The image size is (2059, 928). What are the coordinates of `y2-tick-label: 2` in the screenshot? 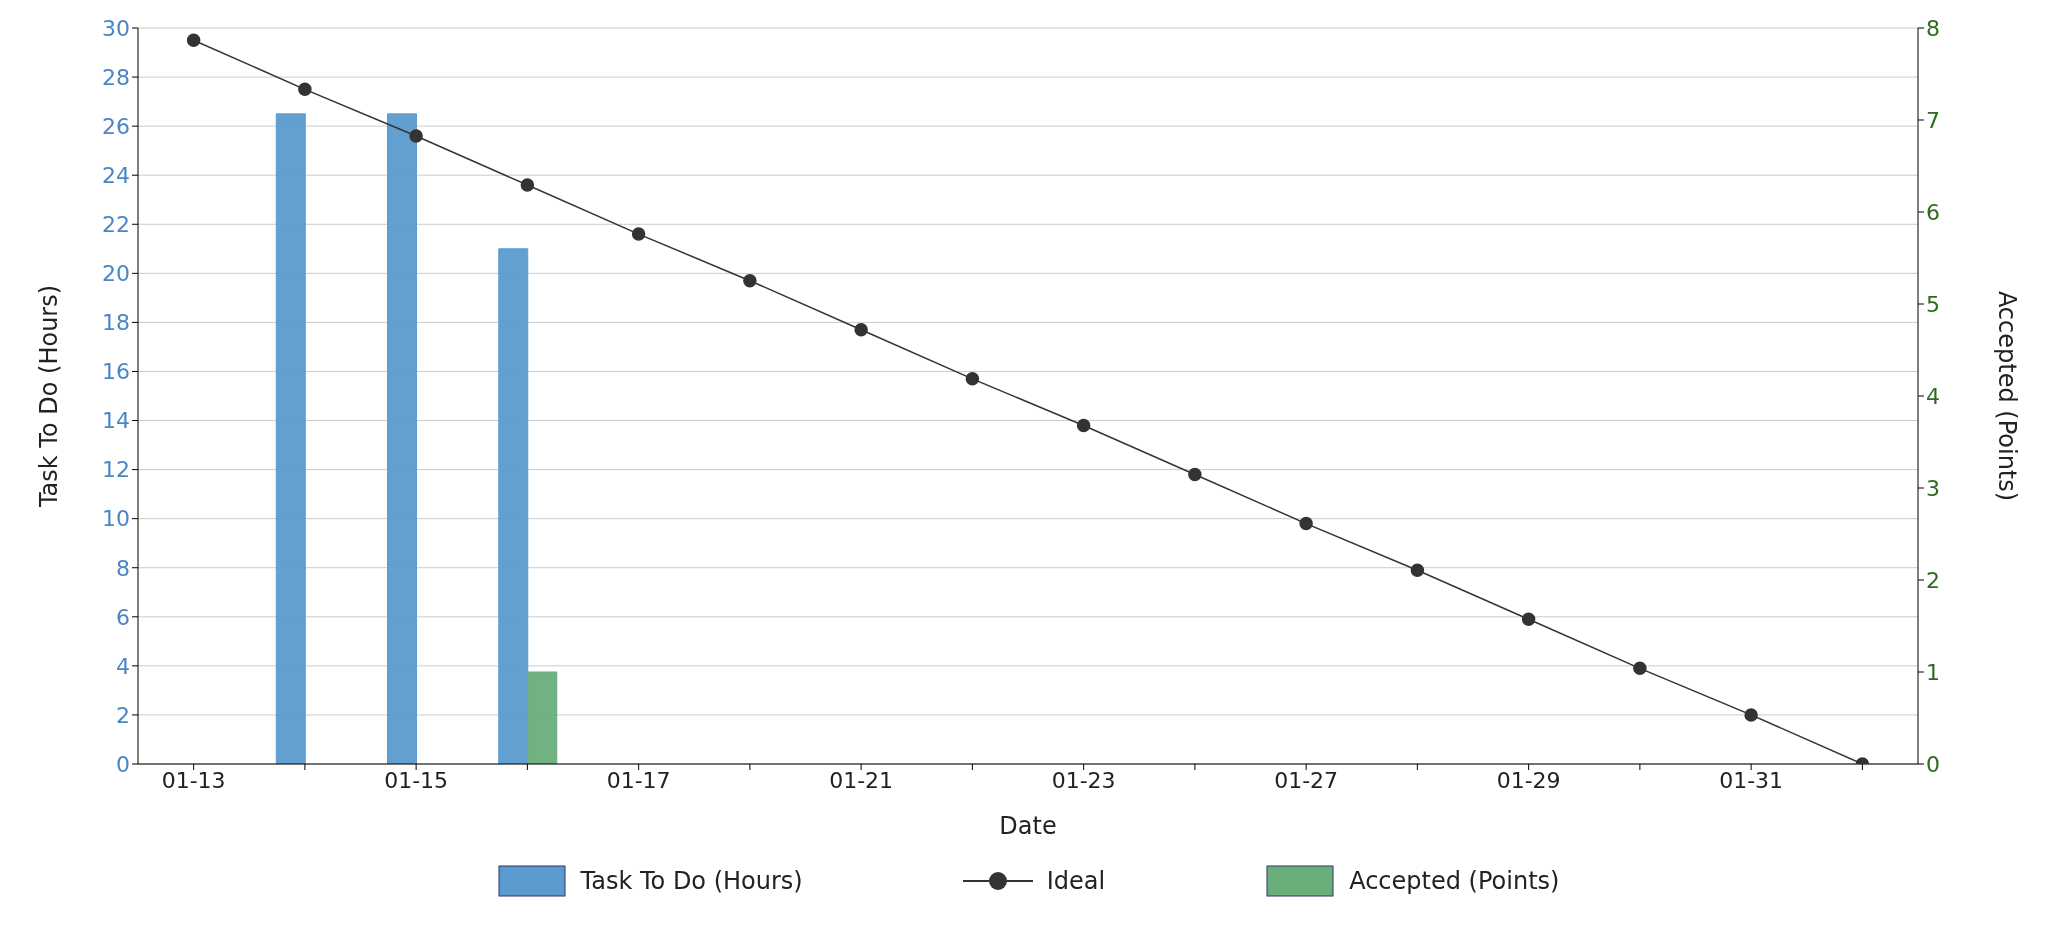 It's located at (1933, 580).